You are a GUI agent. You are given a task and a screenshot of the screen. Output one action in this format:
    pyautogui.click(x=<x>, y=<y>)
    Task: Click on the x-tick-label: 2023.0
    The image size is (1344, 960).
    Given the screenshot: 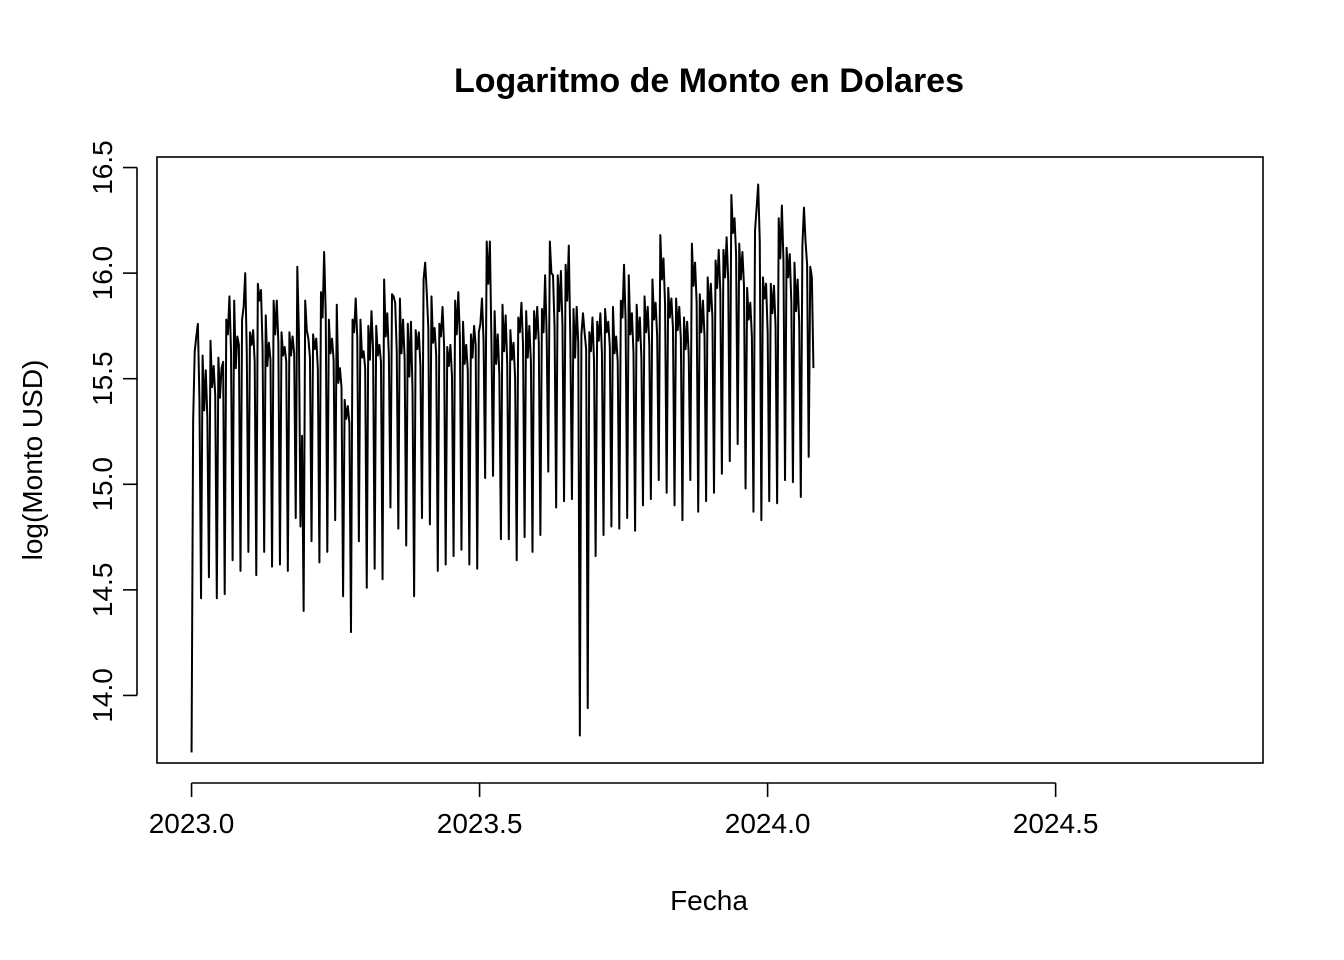 What is the action you would take?
    pyautogui.click(x=192, y=823)
    